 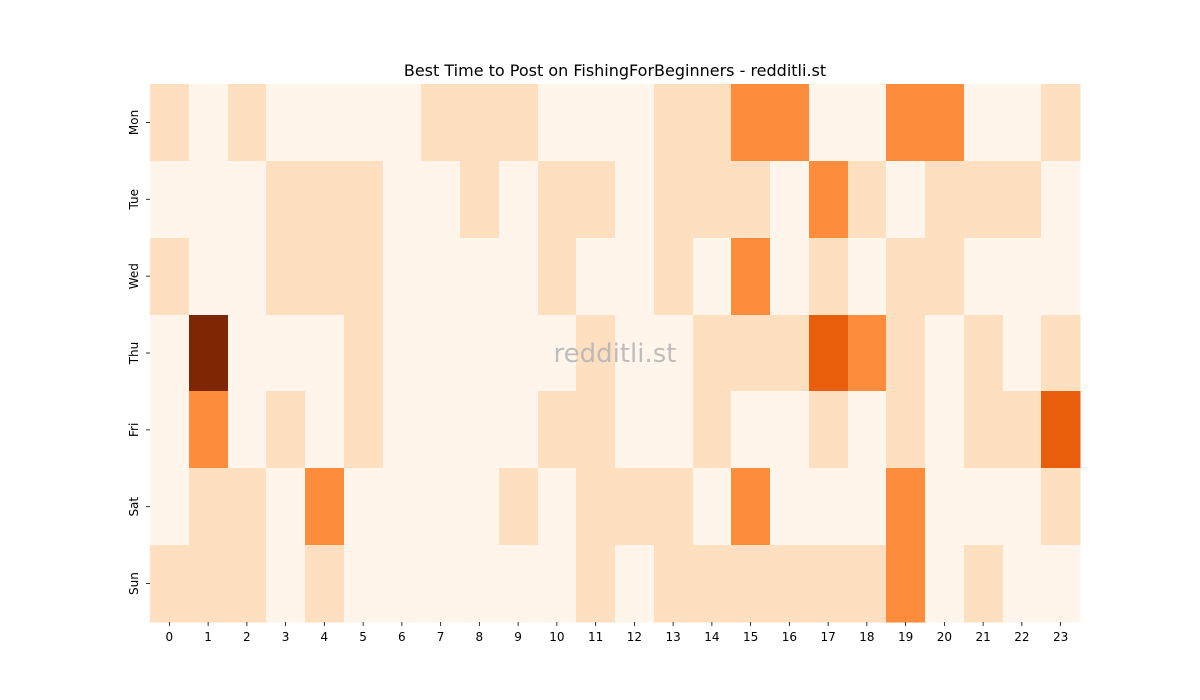 I want to click on y-tick-label: Fri, so click(x=134, y=430).